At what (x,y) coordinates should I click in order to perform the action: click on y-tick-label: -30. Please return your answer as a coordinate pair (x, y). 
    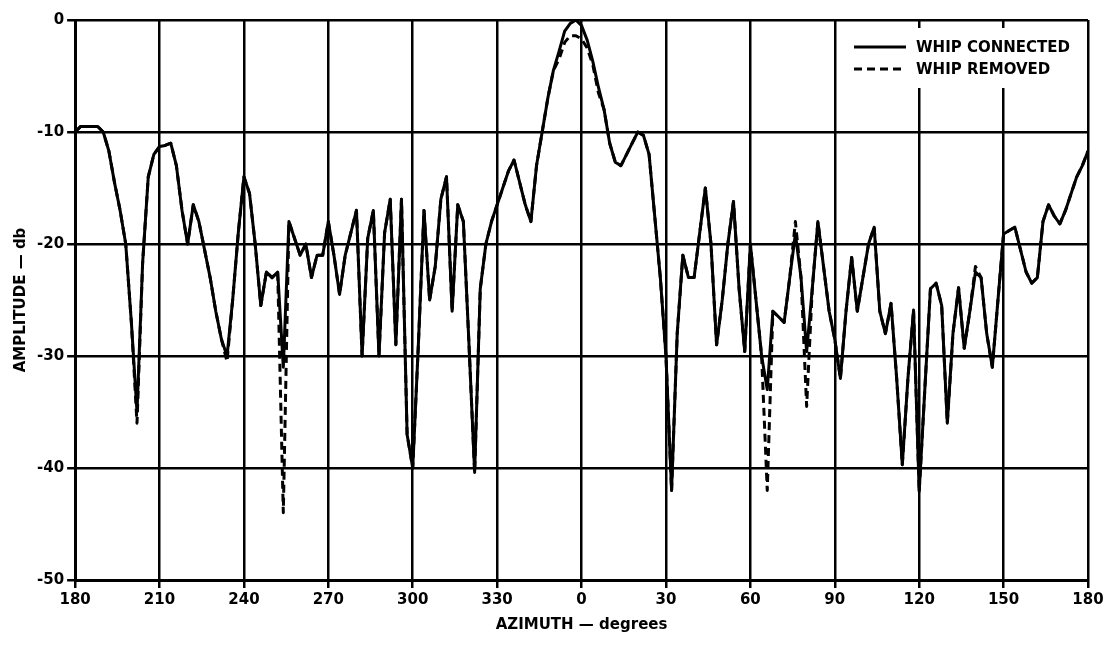
    Looking at the image, I should click on (50, 354).